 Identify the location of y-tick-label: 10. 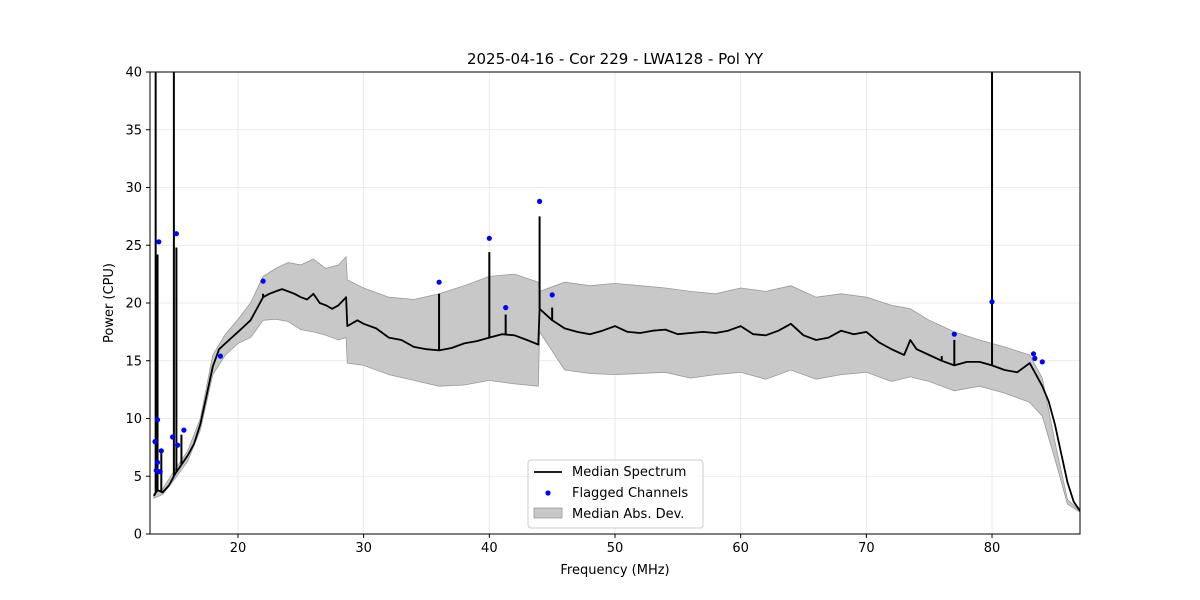
(133, 419).